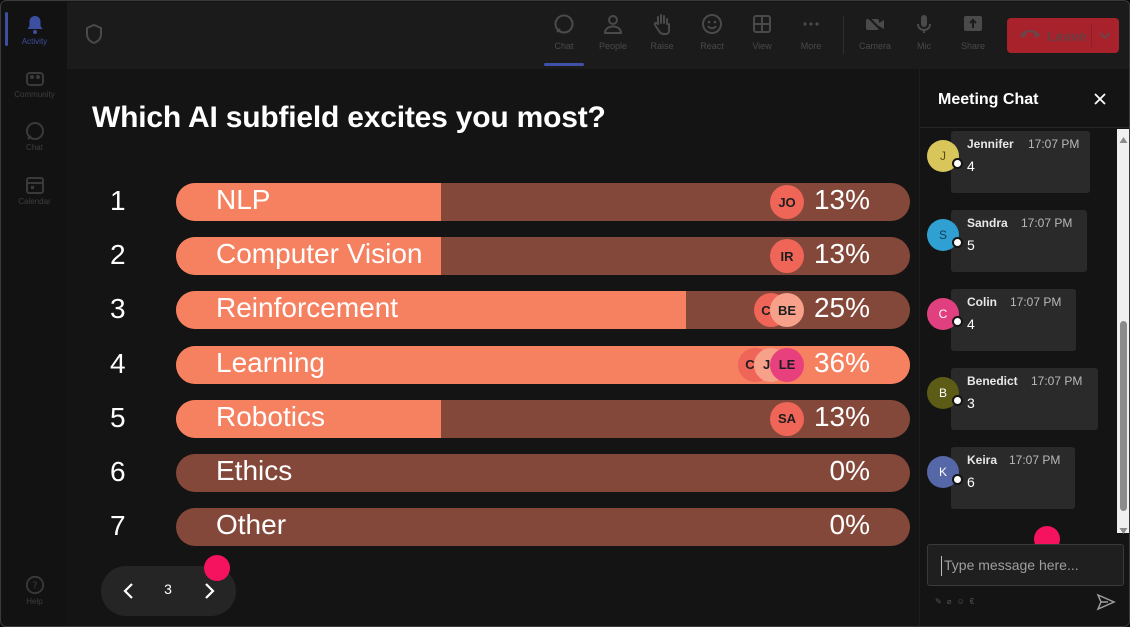 Image resolution: width=1130 pixels, height=627 pixels. Describe the element at coordinates (1105, 35) in the screenshot. I see `chevron-down-icon` at that location.